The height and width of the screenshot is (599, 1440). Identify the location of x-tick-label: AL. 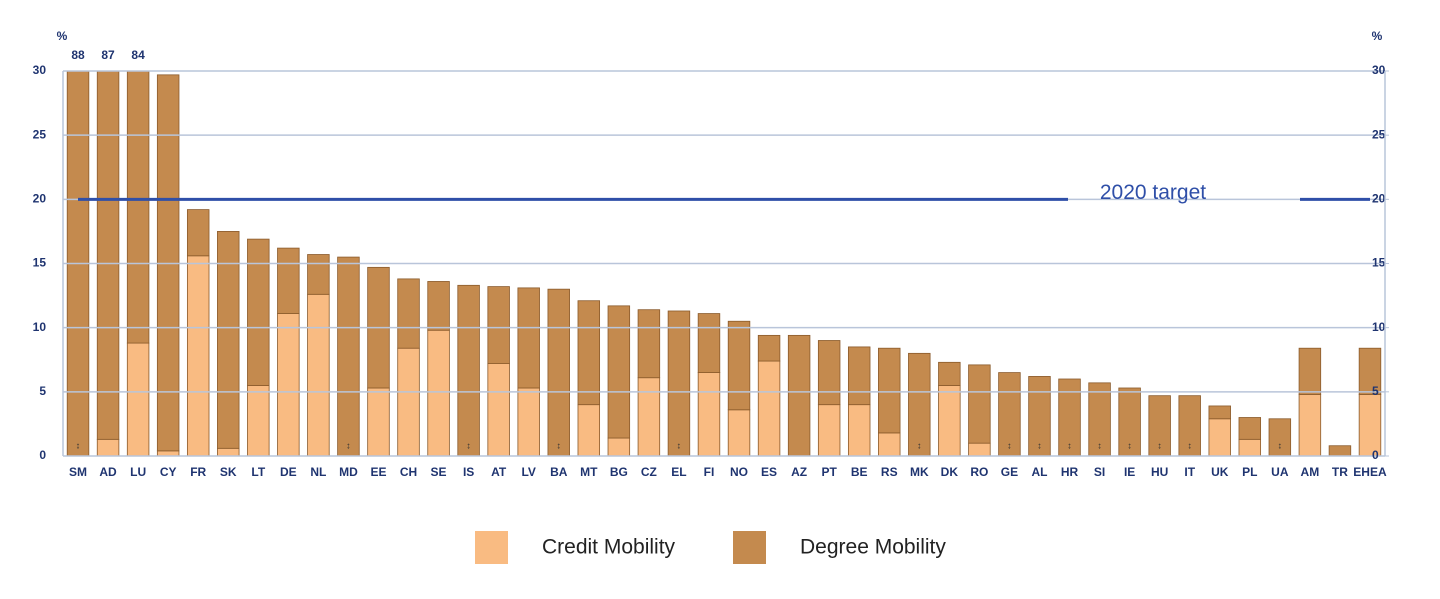
(1039, 472).